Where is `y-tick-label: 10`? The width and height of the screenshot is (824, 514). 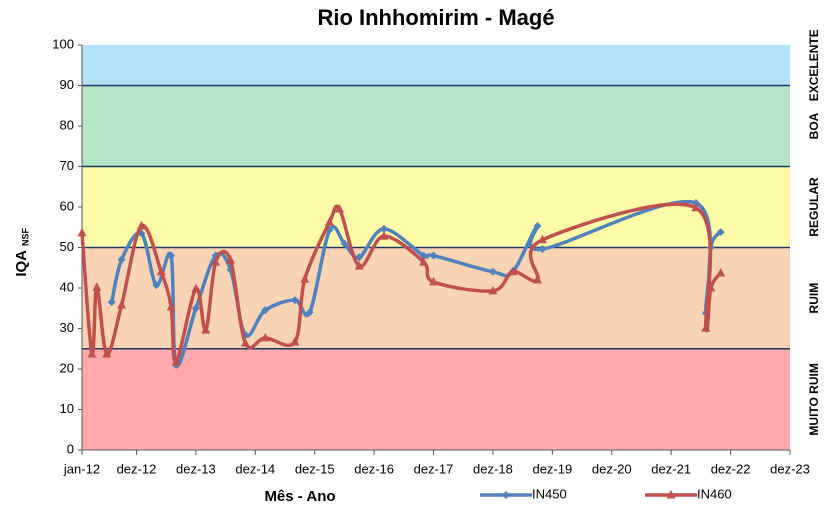
y-tick-label: 10 is located at coordinates (67, 408).